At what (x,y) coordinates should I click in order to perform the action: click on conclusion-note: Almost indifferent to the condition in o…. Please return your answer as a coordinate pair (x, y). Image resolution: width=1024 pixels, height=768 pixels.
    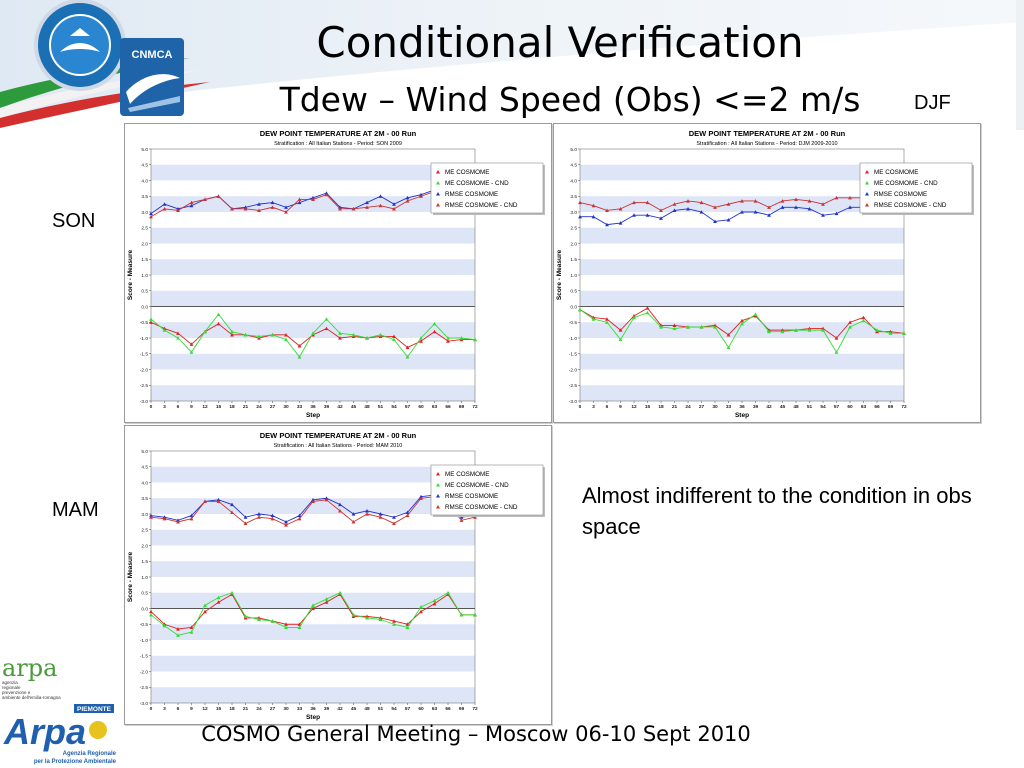
    Looking at the image, I should click on (777, 511).